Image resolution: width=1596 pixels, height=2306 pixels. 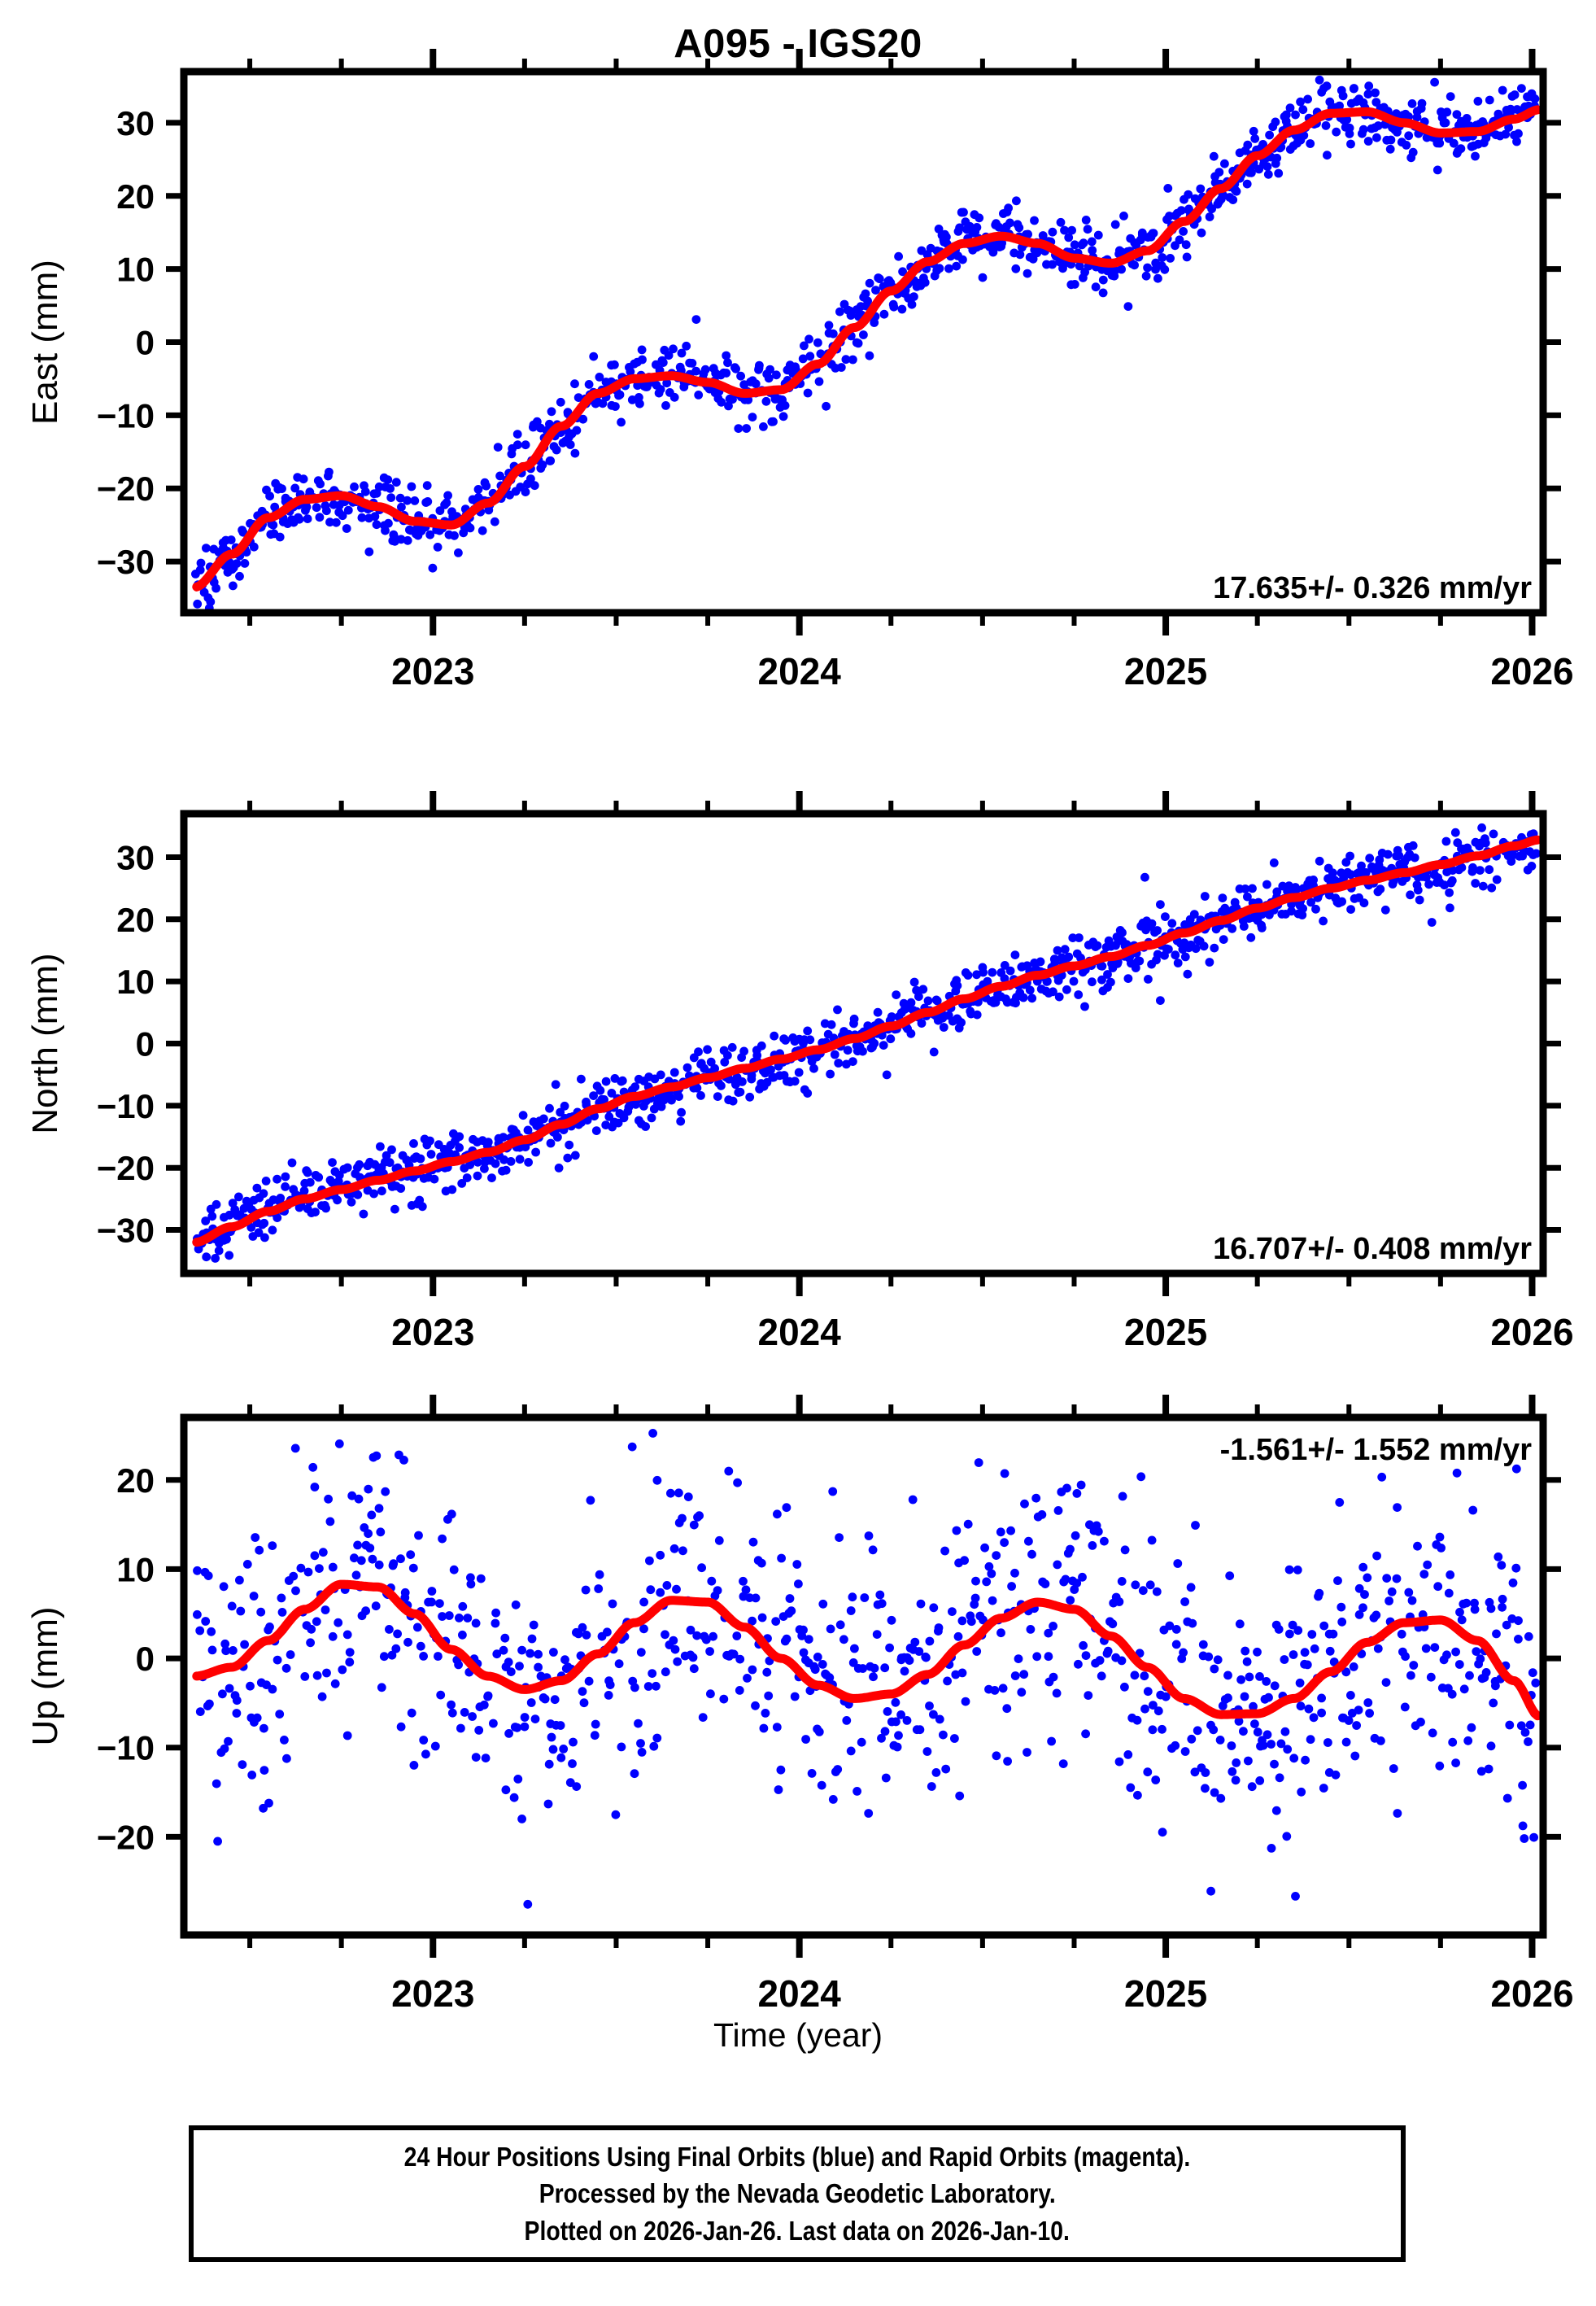 I want to click on rate-annotation-north: 16.707+/- 0.408 mm/yr, so click(x=1372, y=1249).